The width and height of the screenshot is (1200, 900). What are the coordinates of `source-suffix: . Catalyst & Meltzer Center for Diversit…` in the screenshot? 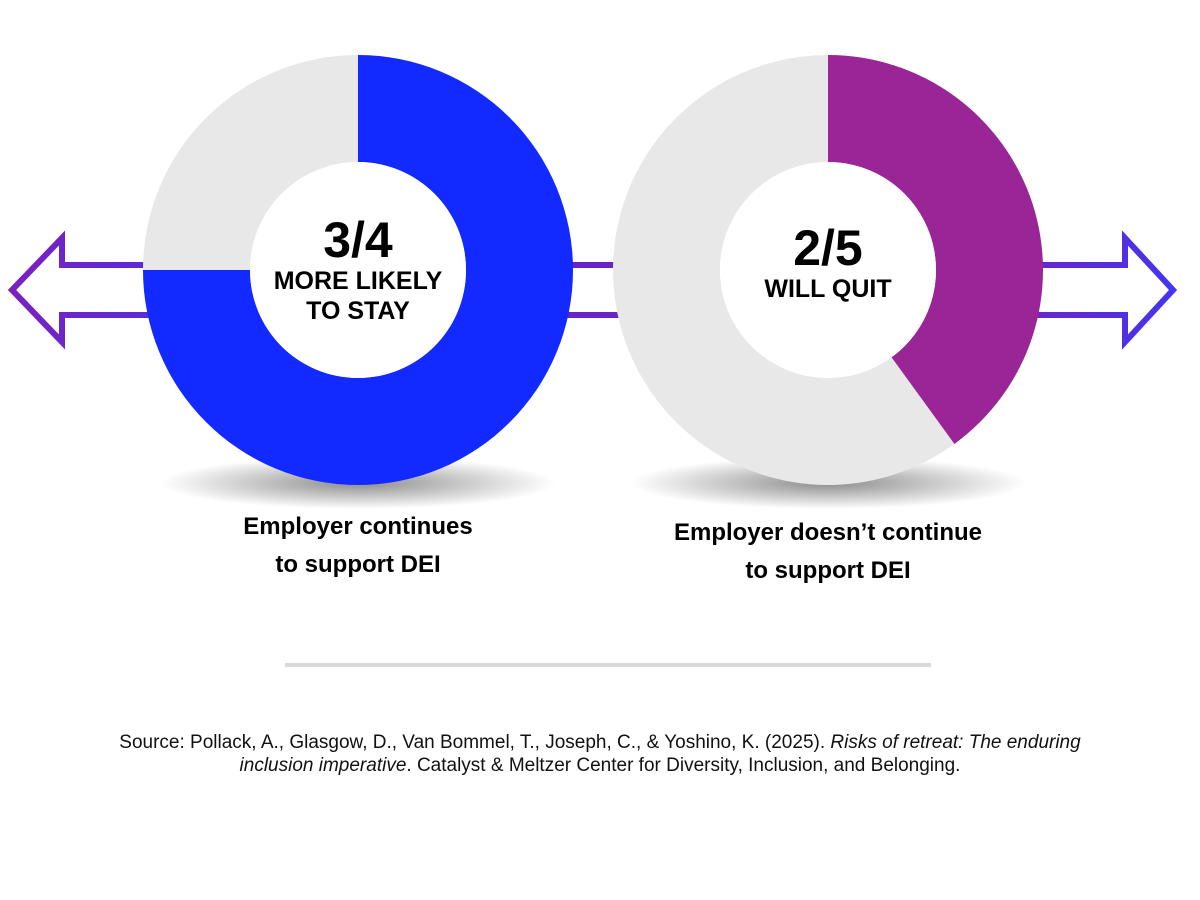 It's located at (683, 765).